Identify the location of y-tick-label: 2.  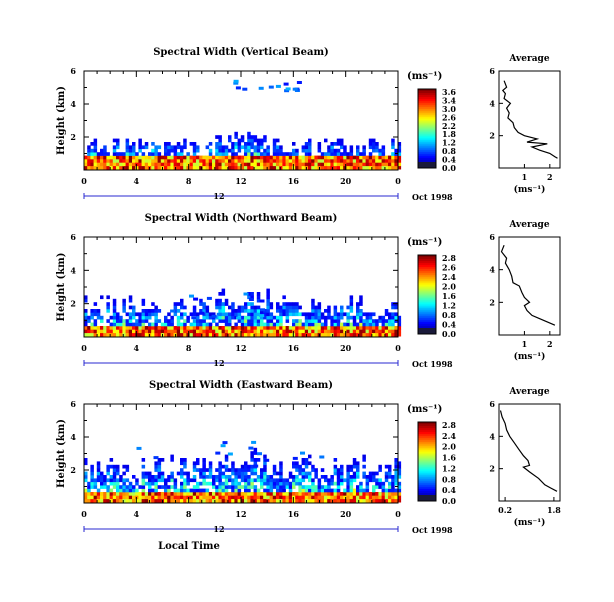
(73, 470).